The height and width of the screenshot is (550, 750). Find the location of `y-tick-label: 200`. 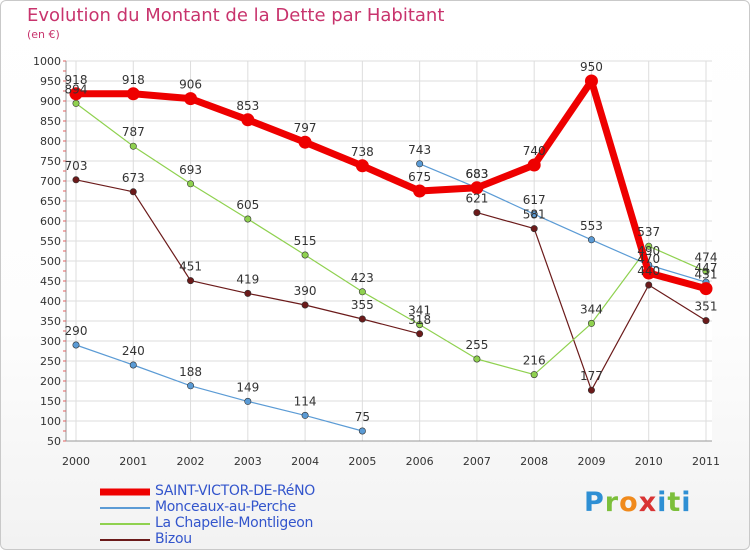

y-tick-label: 200 is located at coordinates (50, 381).